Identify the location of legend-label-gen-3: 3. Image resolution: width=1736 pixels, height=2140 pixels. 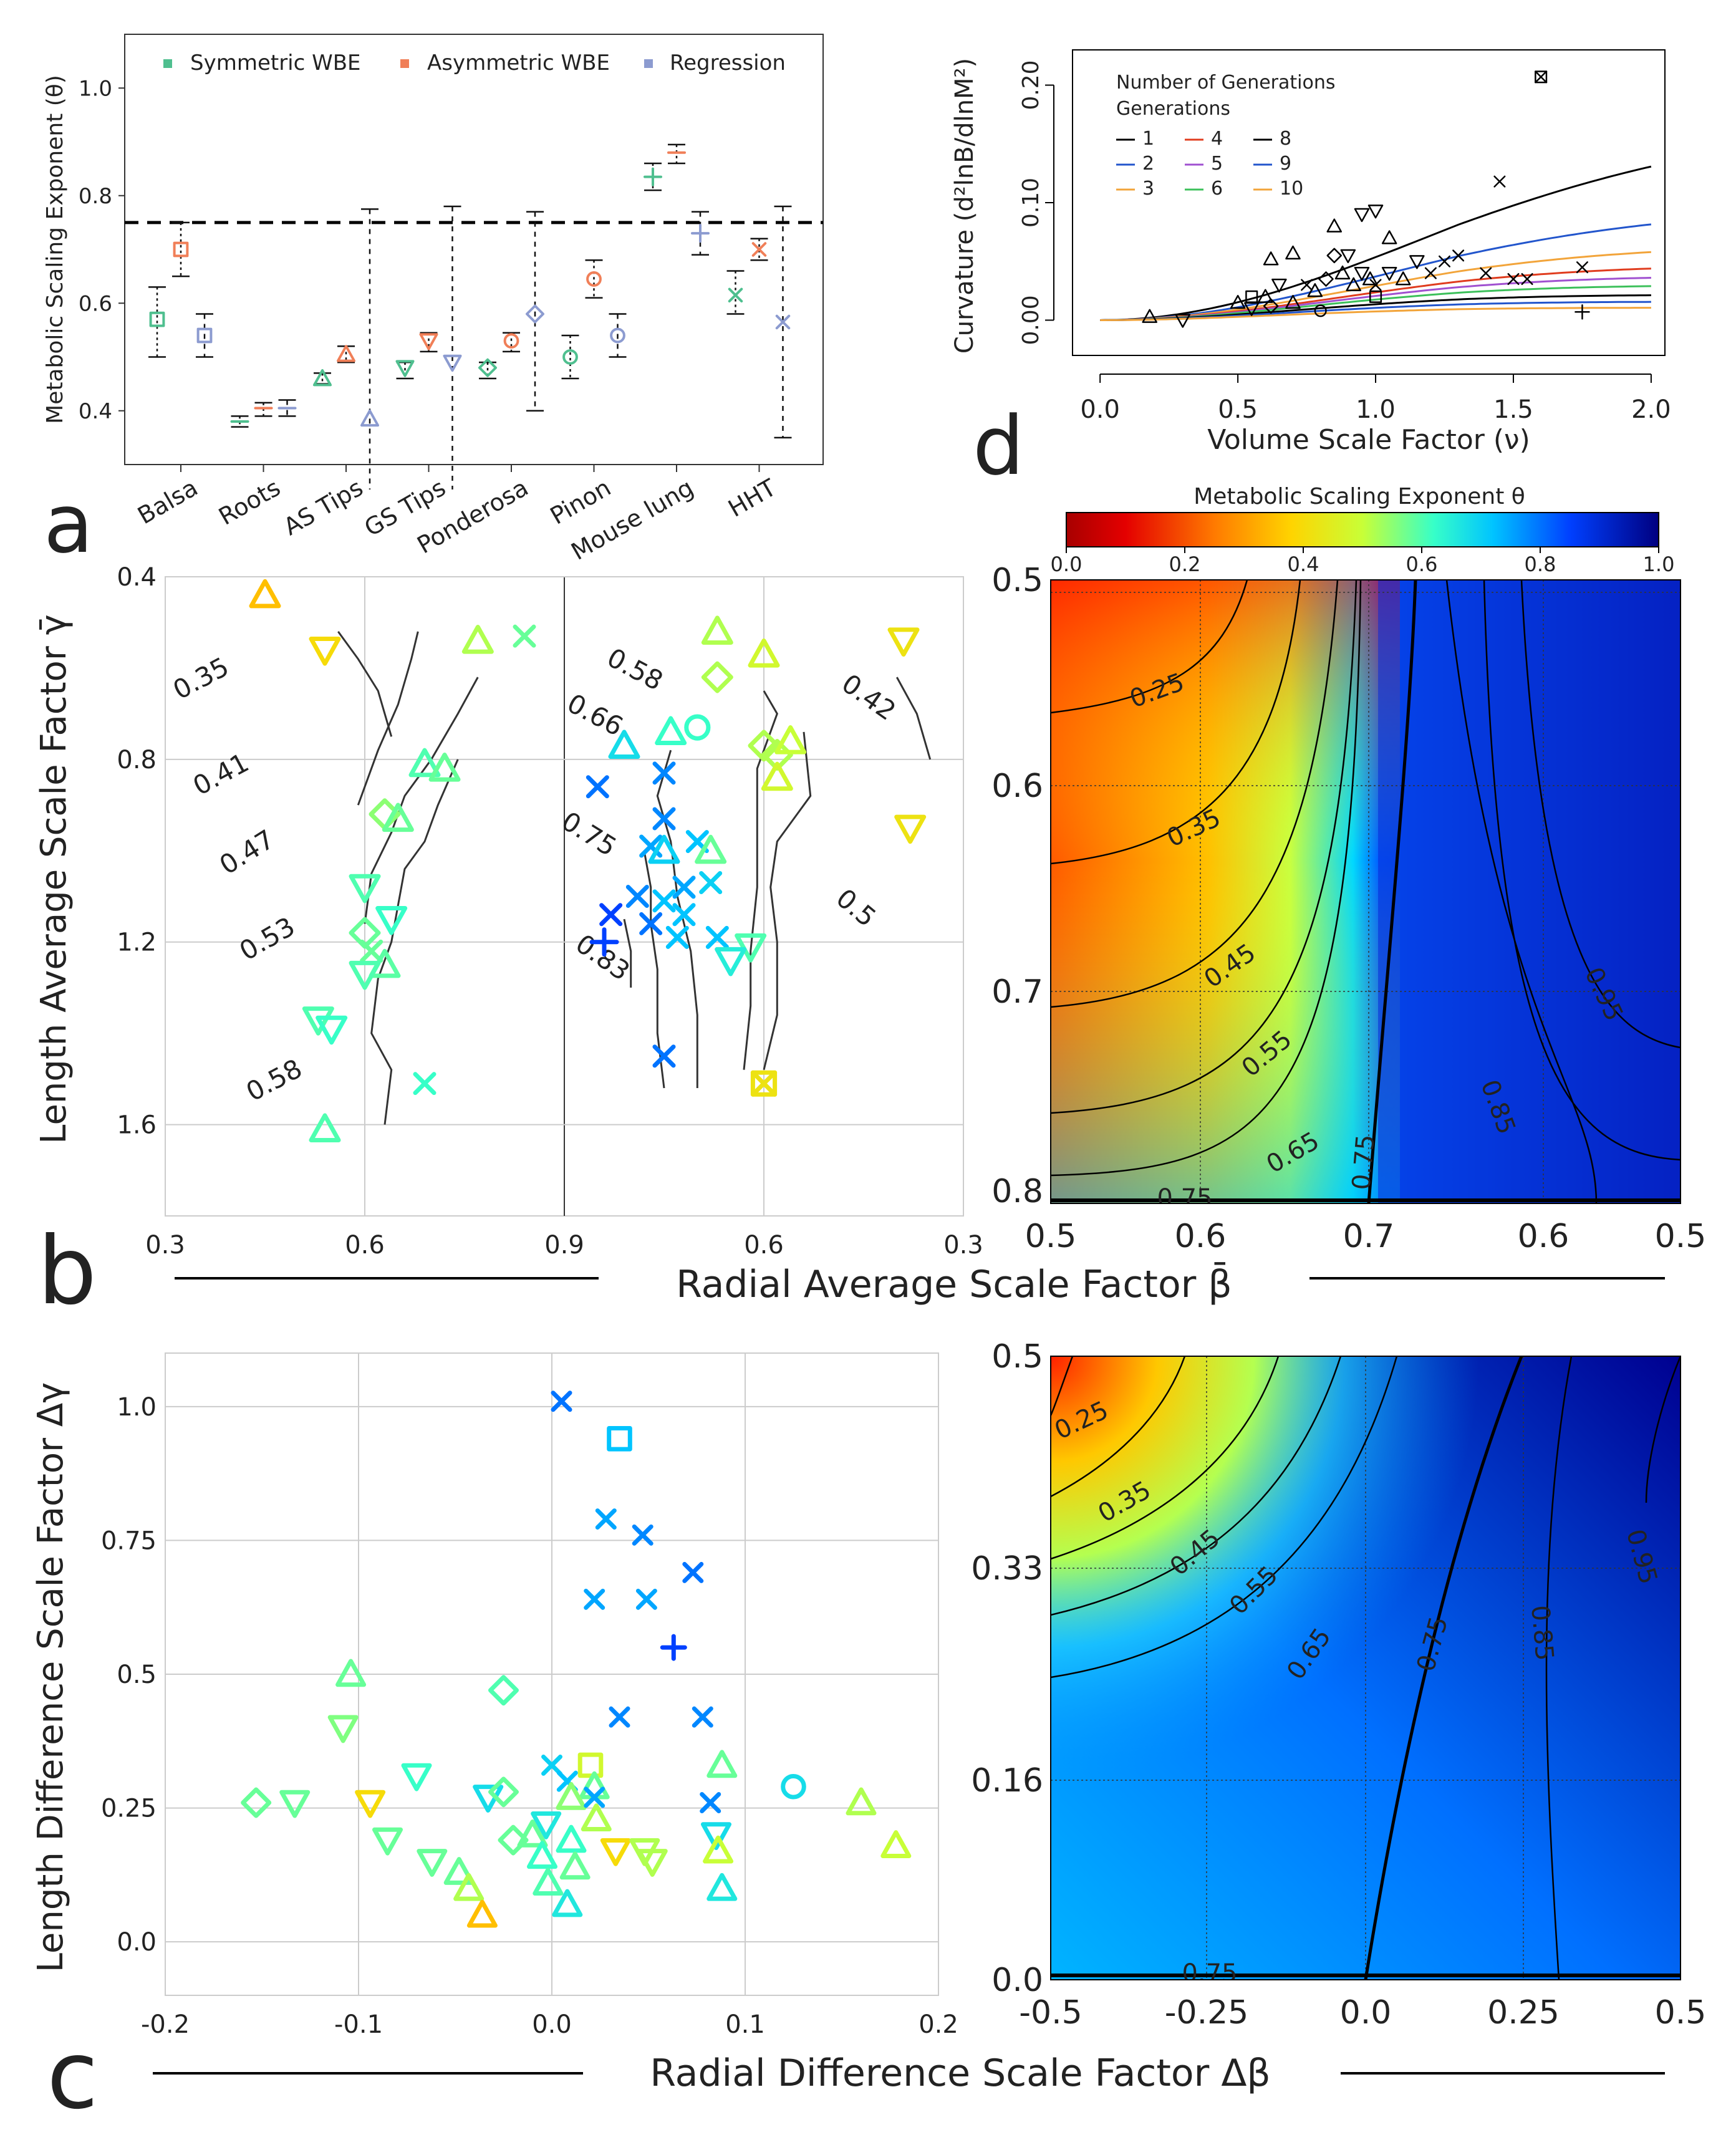
(1148, 189).